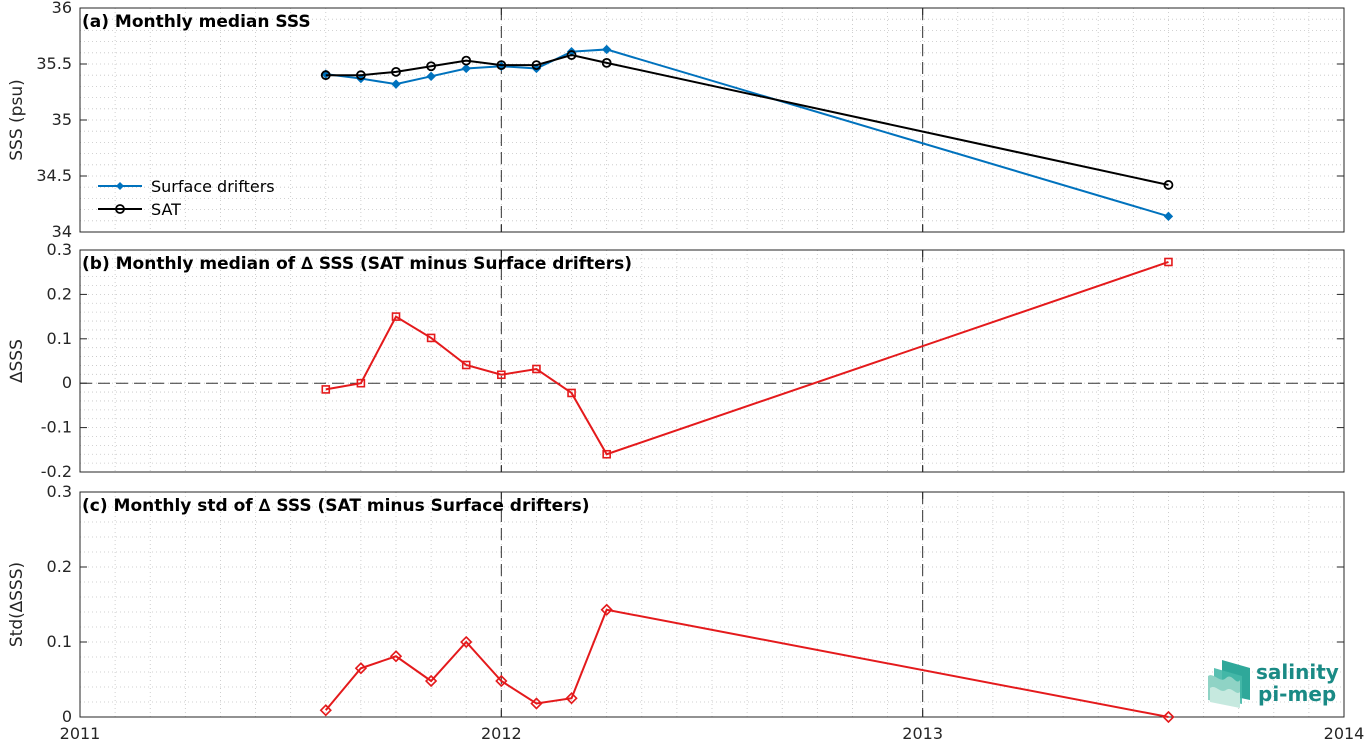 The image size is (1368, 745). Describe the element at coordinates (186, 198) in the screenshot. I see `legend: Surface drifters SAT` at that location.